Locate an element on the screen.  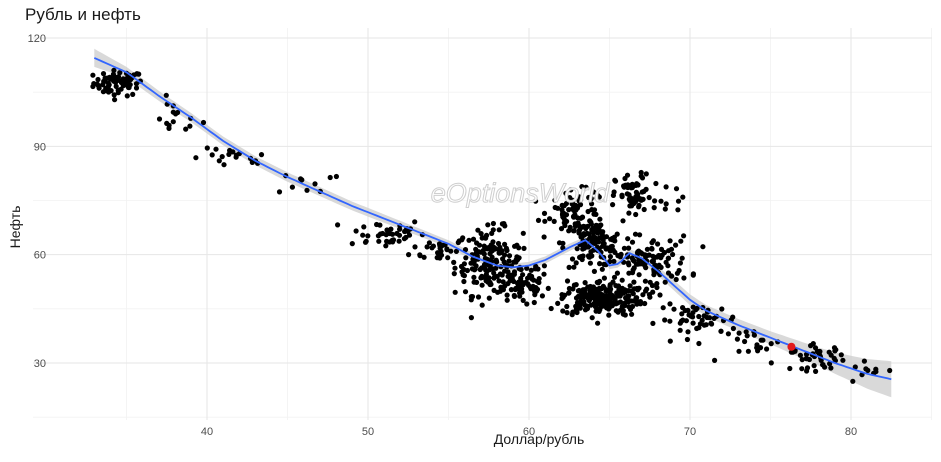
watermark-layer: eOptionsWorld is located at coordinates (520, 193).